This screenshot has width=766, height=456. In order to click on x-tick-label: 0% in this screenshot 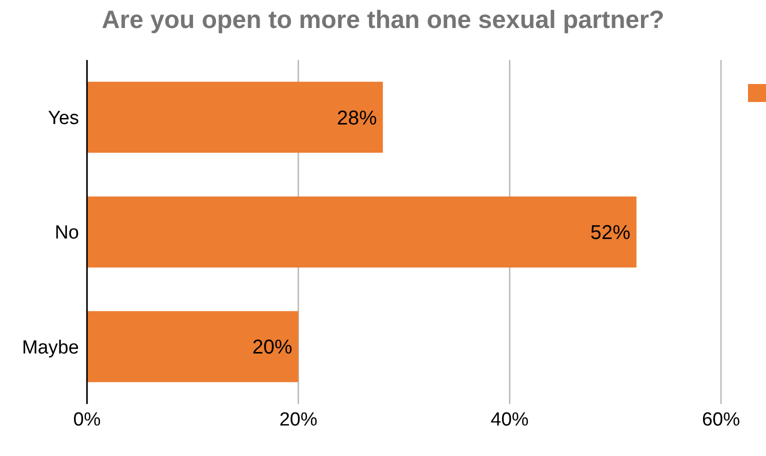, I will do `click(87, 419)`.